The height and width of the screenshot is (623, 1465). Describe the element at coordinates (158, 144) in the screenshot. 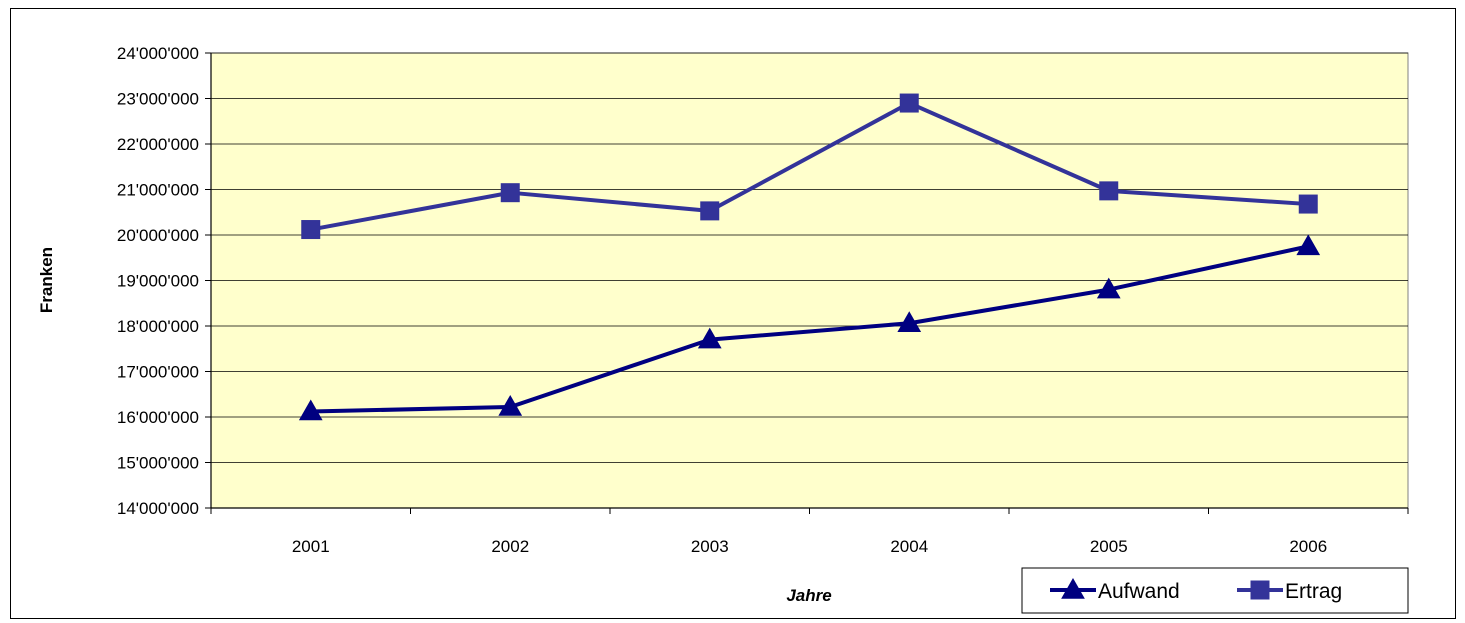

I see `y-tick-label: 22'000'000` at that location.